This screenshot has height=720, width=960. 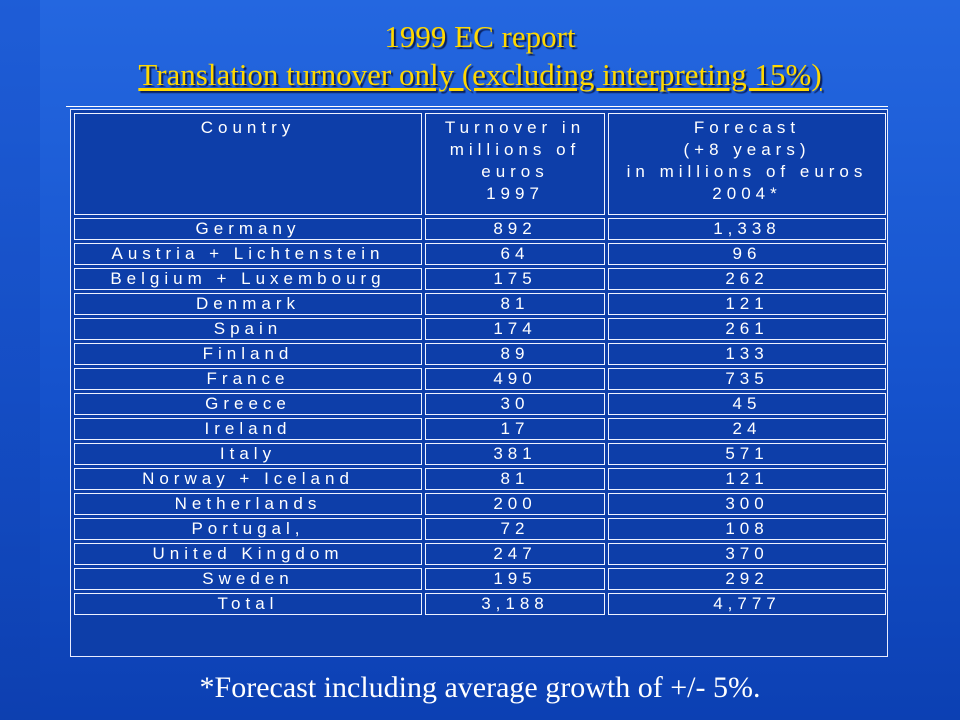 I want to click on table-total-row: Total 3,188 4,777, so click(x=480, y=604).